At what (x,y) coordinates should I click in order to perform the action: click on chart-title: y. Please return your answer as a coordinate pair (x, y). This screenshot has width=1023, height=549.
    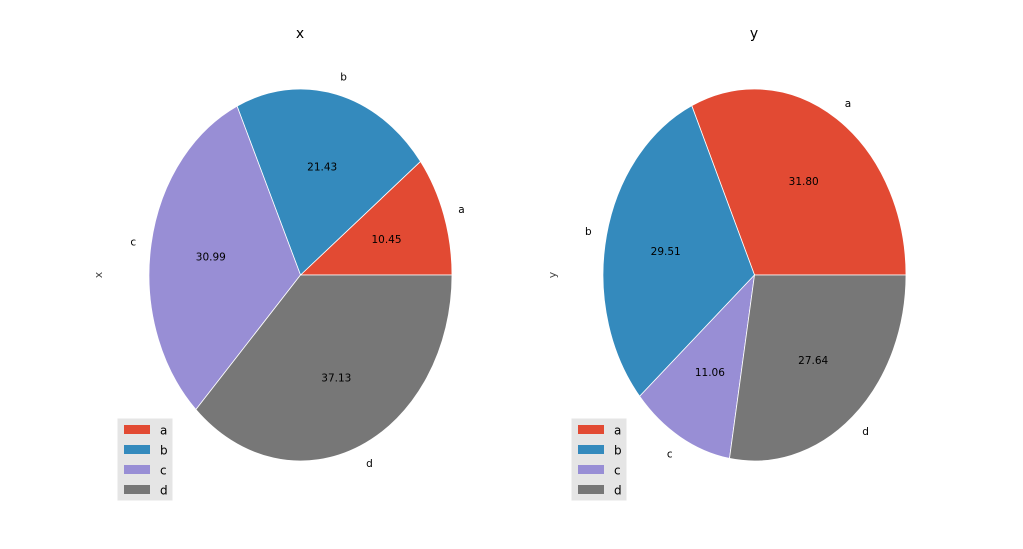
    Looking at the image, I should click on (754, 34).